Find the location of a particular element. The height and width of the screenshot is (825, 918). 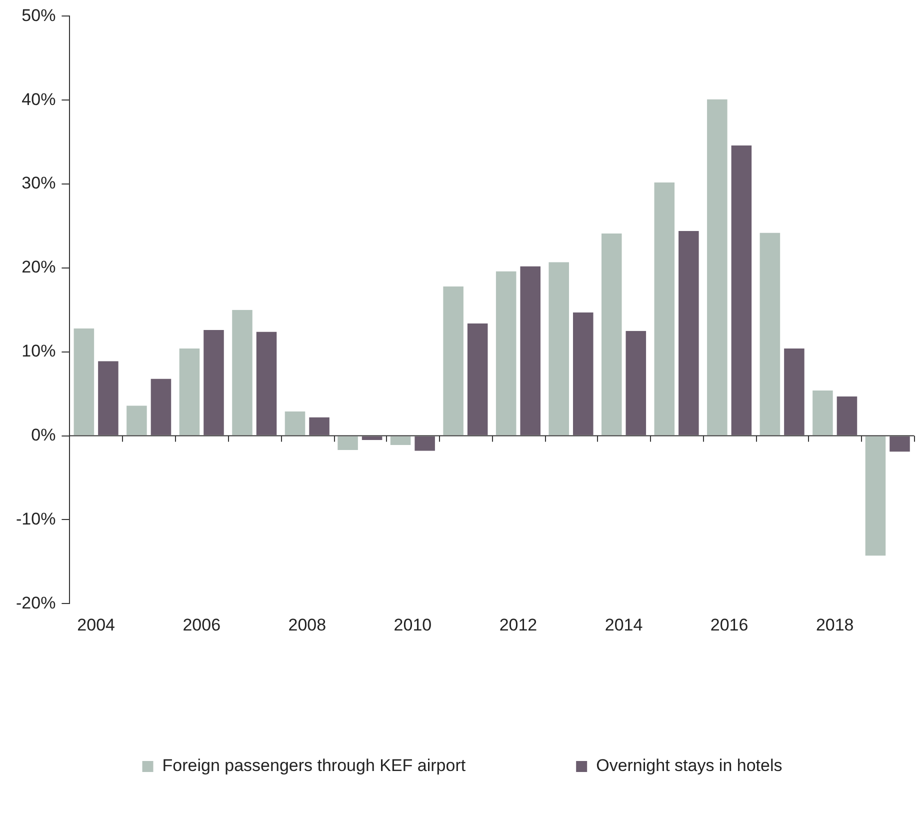

legend-label: Foreign passengers through KEF airport is located at coordinates (314, 766).